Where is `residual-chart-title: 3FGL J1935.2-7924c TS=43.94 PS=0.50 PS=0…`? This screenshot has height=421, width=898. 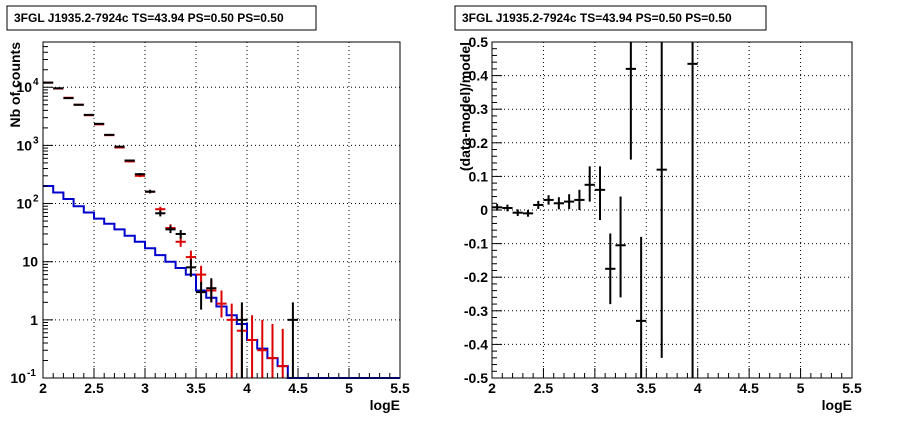
residual-chart-title: 3FGL J1935.2-7924c TS=43.94 PS=0.50 PS=0… is located at coordinates (597, 18).